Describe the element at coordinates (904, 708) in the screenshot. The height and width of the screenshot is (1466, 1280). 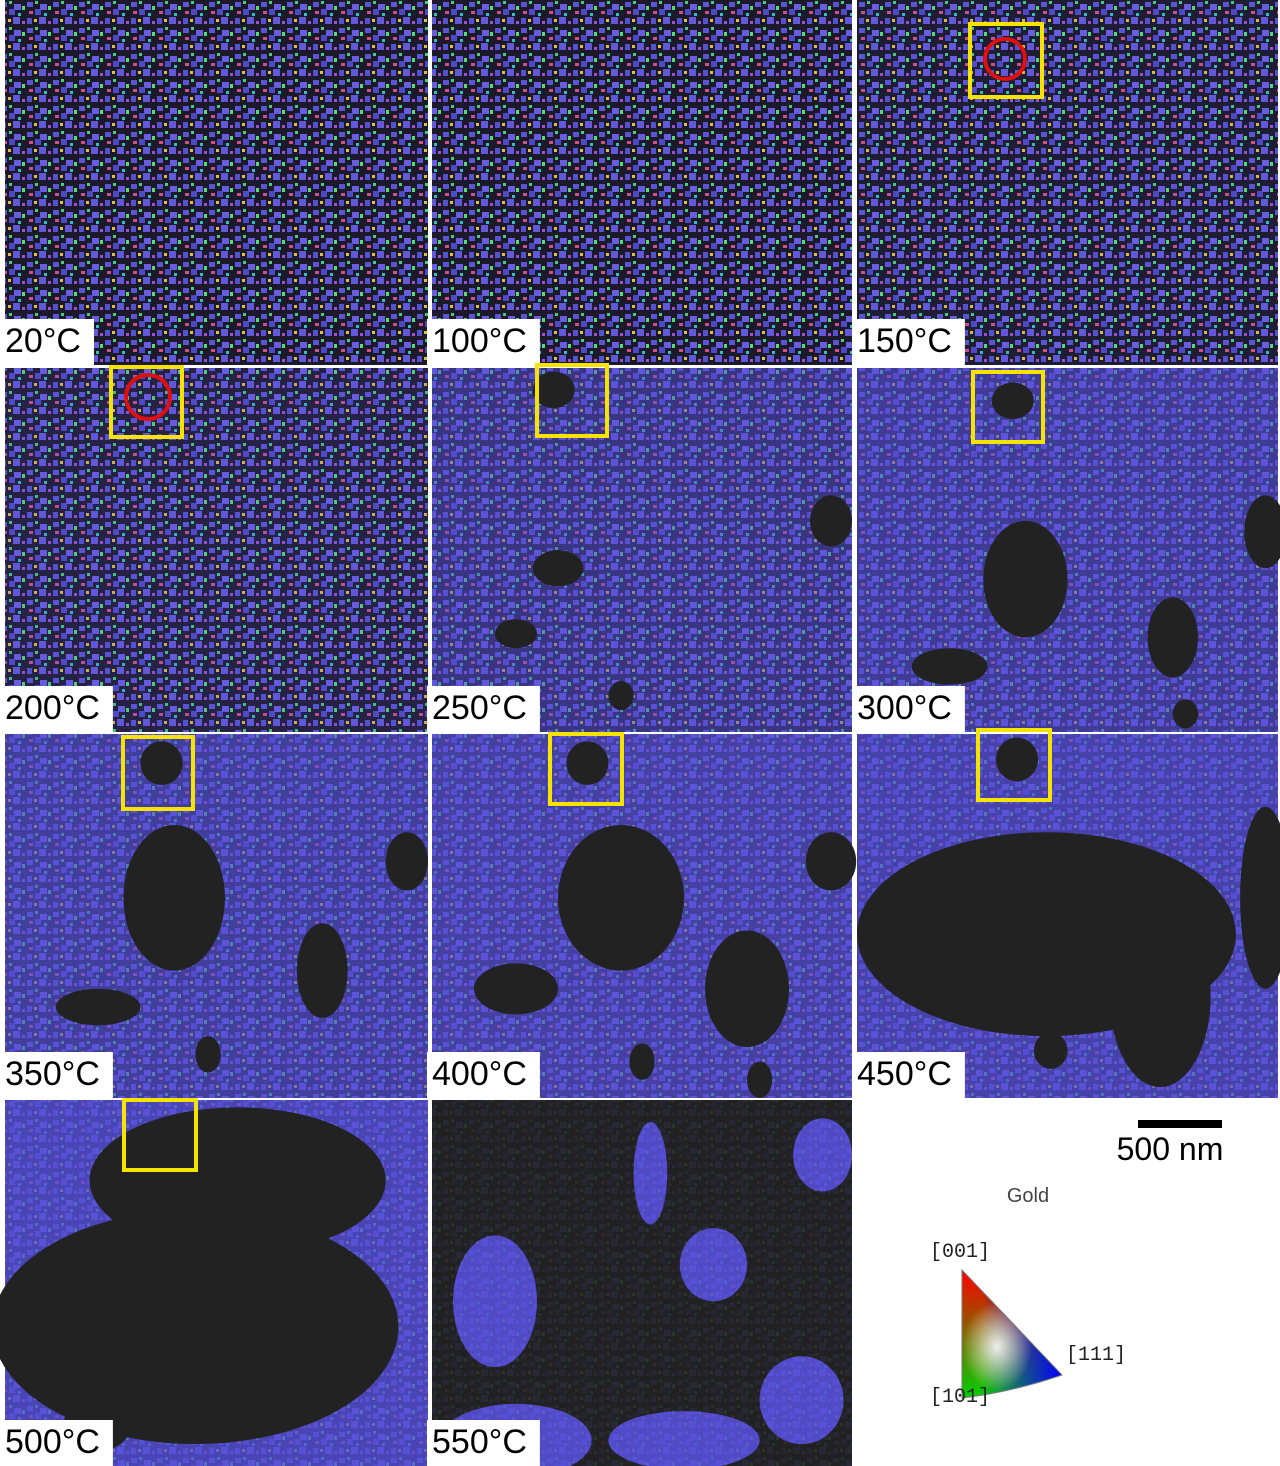
I see `temperature-label: 300°C` at that location.